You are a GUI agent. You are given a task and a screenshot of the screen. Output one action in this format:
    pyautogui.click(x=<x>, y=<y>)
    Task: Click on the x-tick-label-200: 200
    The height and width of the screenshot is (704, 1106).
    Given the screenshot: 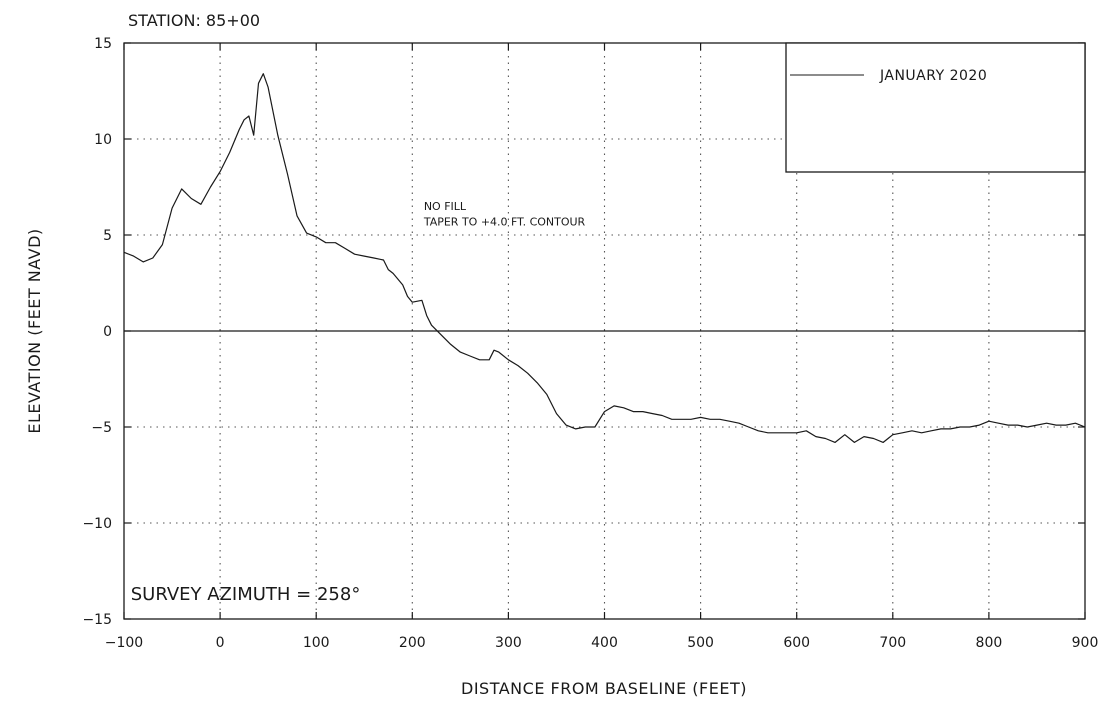 What is the action you would take?
    pyautogui.click(x=412, y=643)
    